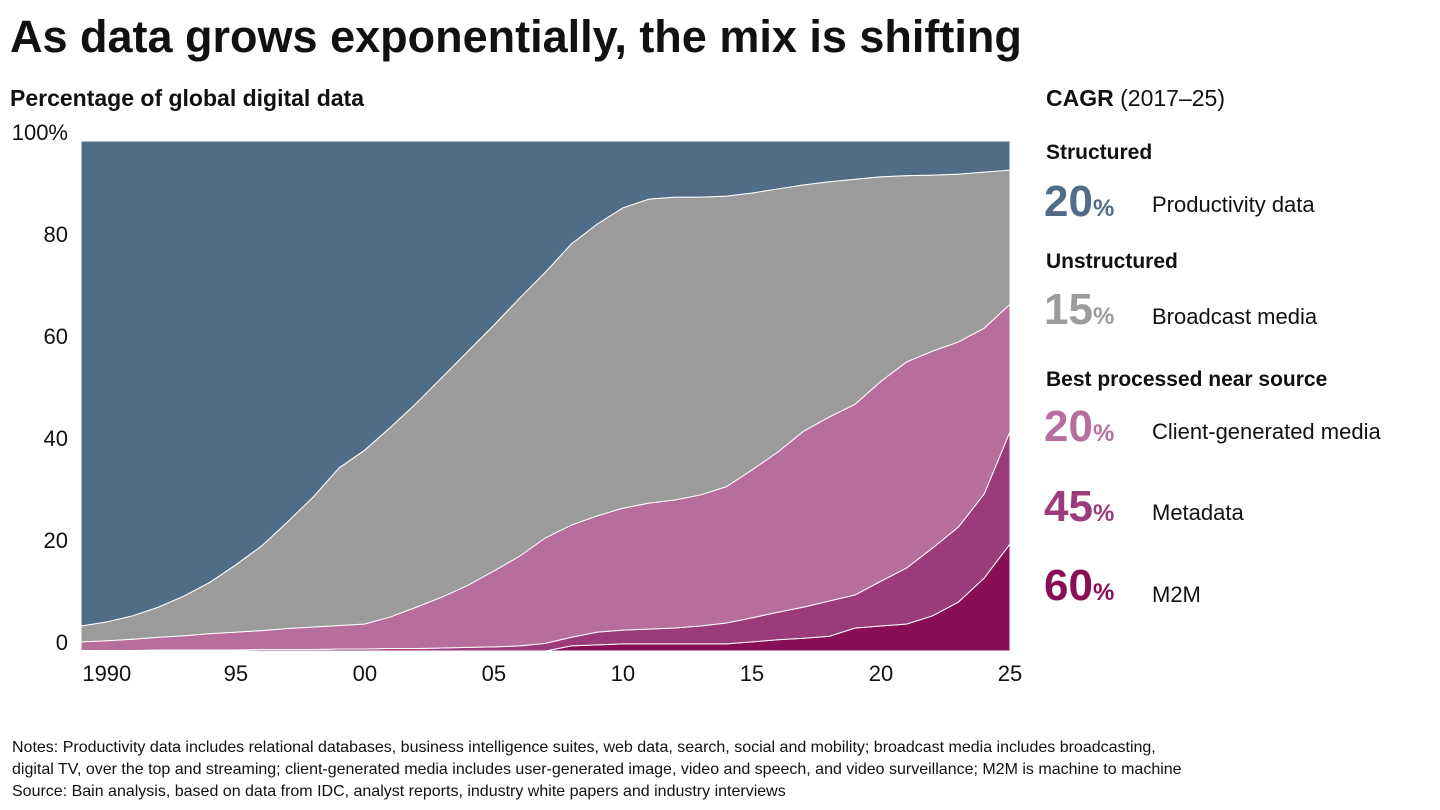 The width and height of the screenshot is (1440, 810). What do you see at coordinates (1266, 431) in the screenshot?
I see `legend-label: Client-generated media` at bounding box center [1266, 431].